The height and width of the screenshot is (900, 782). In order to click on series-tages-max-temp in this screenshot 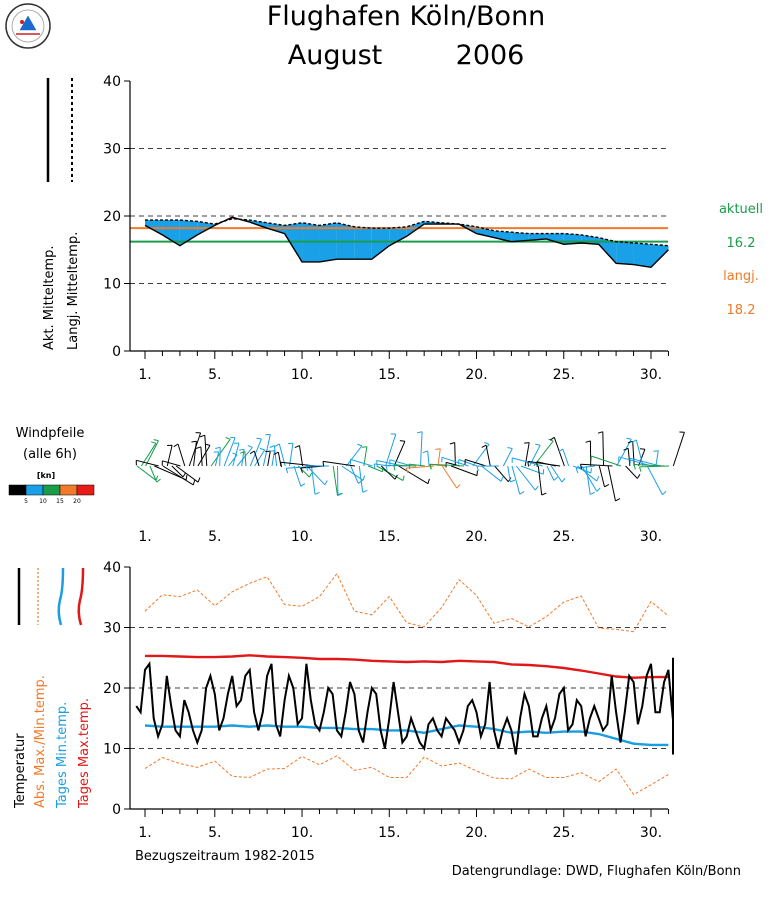, I will do `click(407, 666)`.